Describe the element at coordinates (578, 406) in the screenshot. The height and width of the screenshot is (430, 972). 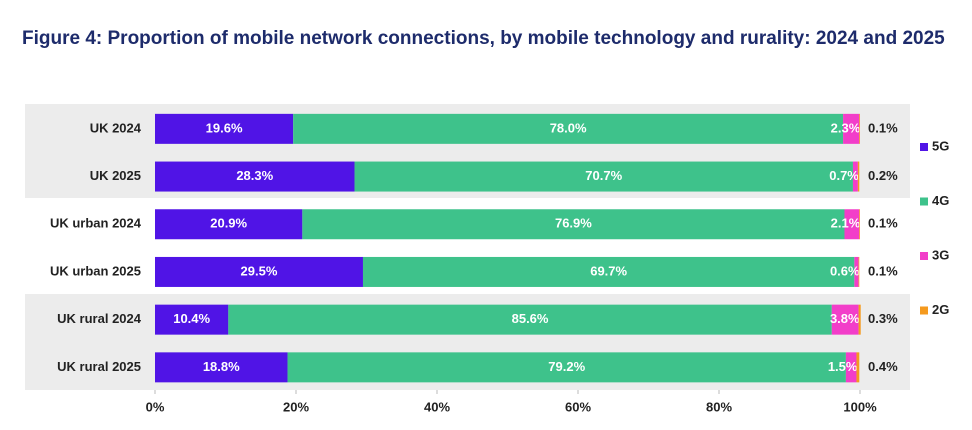
I see `x-tick-label: 60%` at that location.